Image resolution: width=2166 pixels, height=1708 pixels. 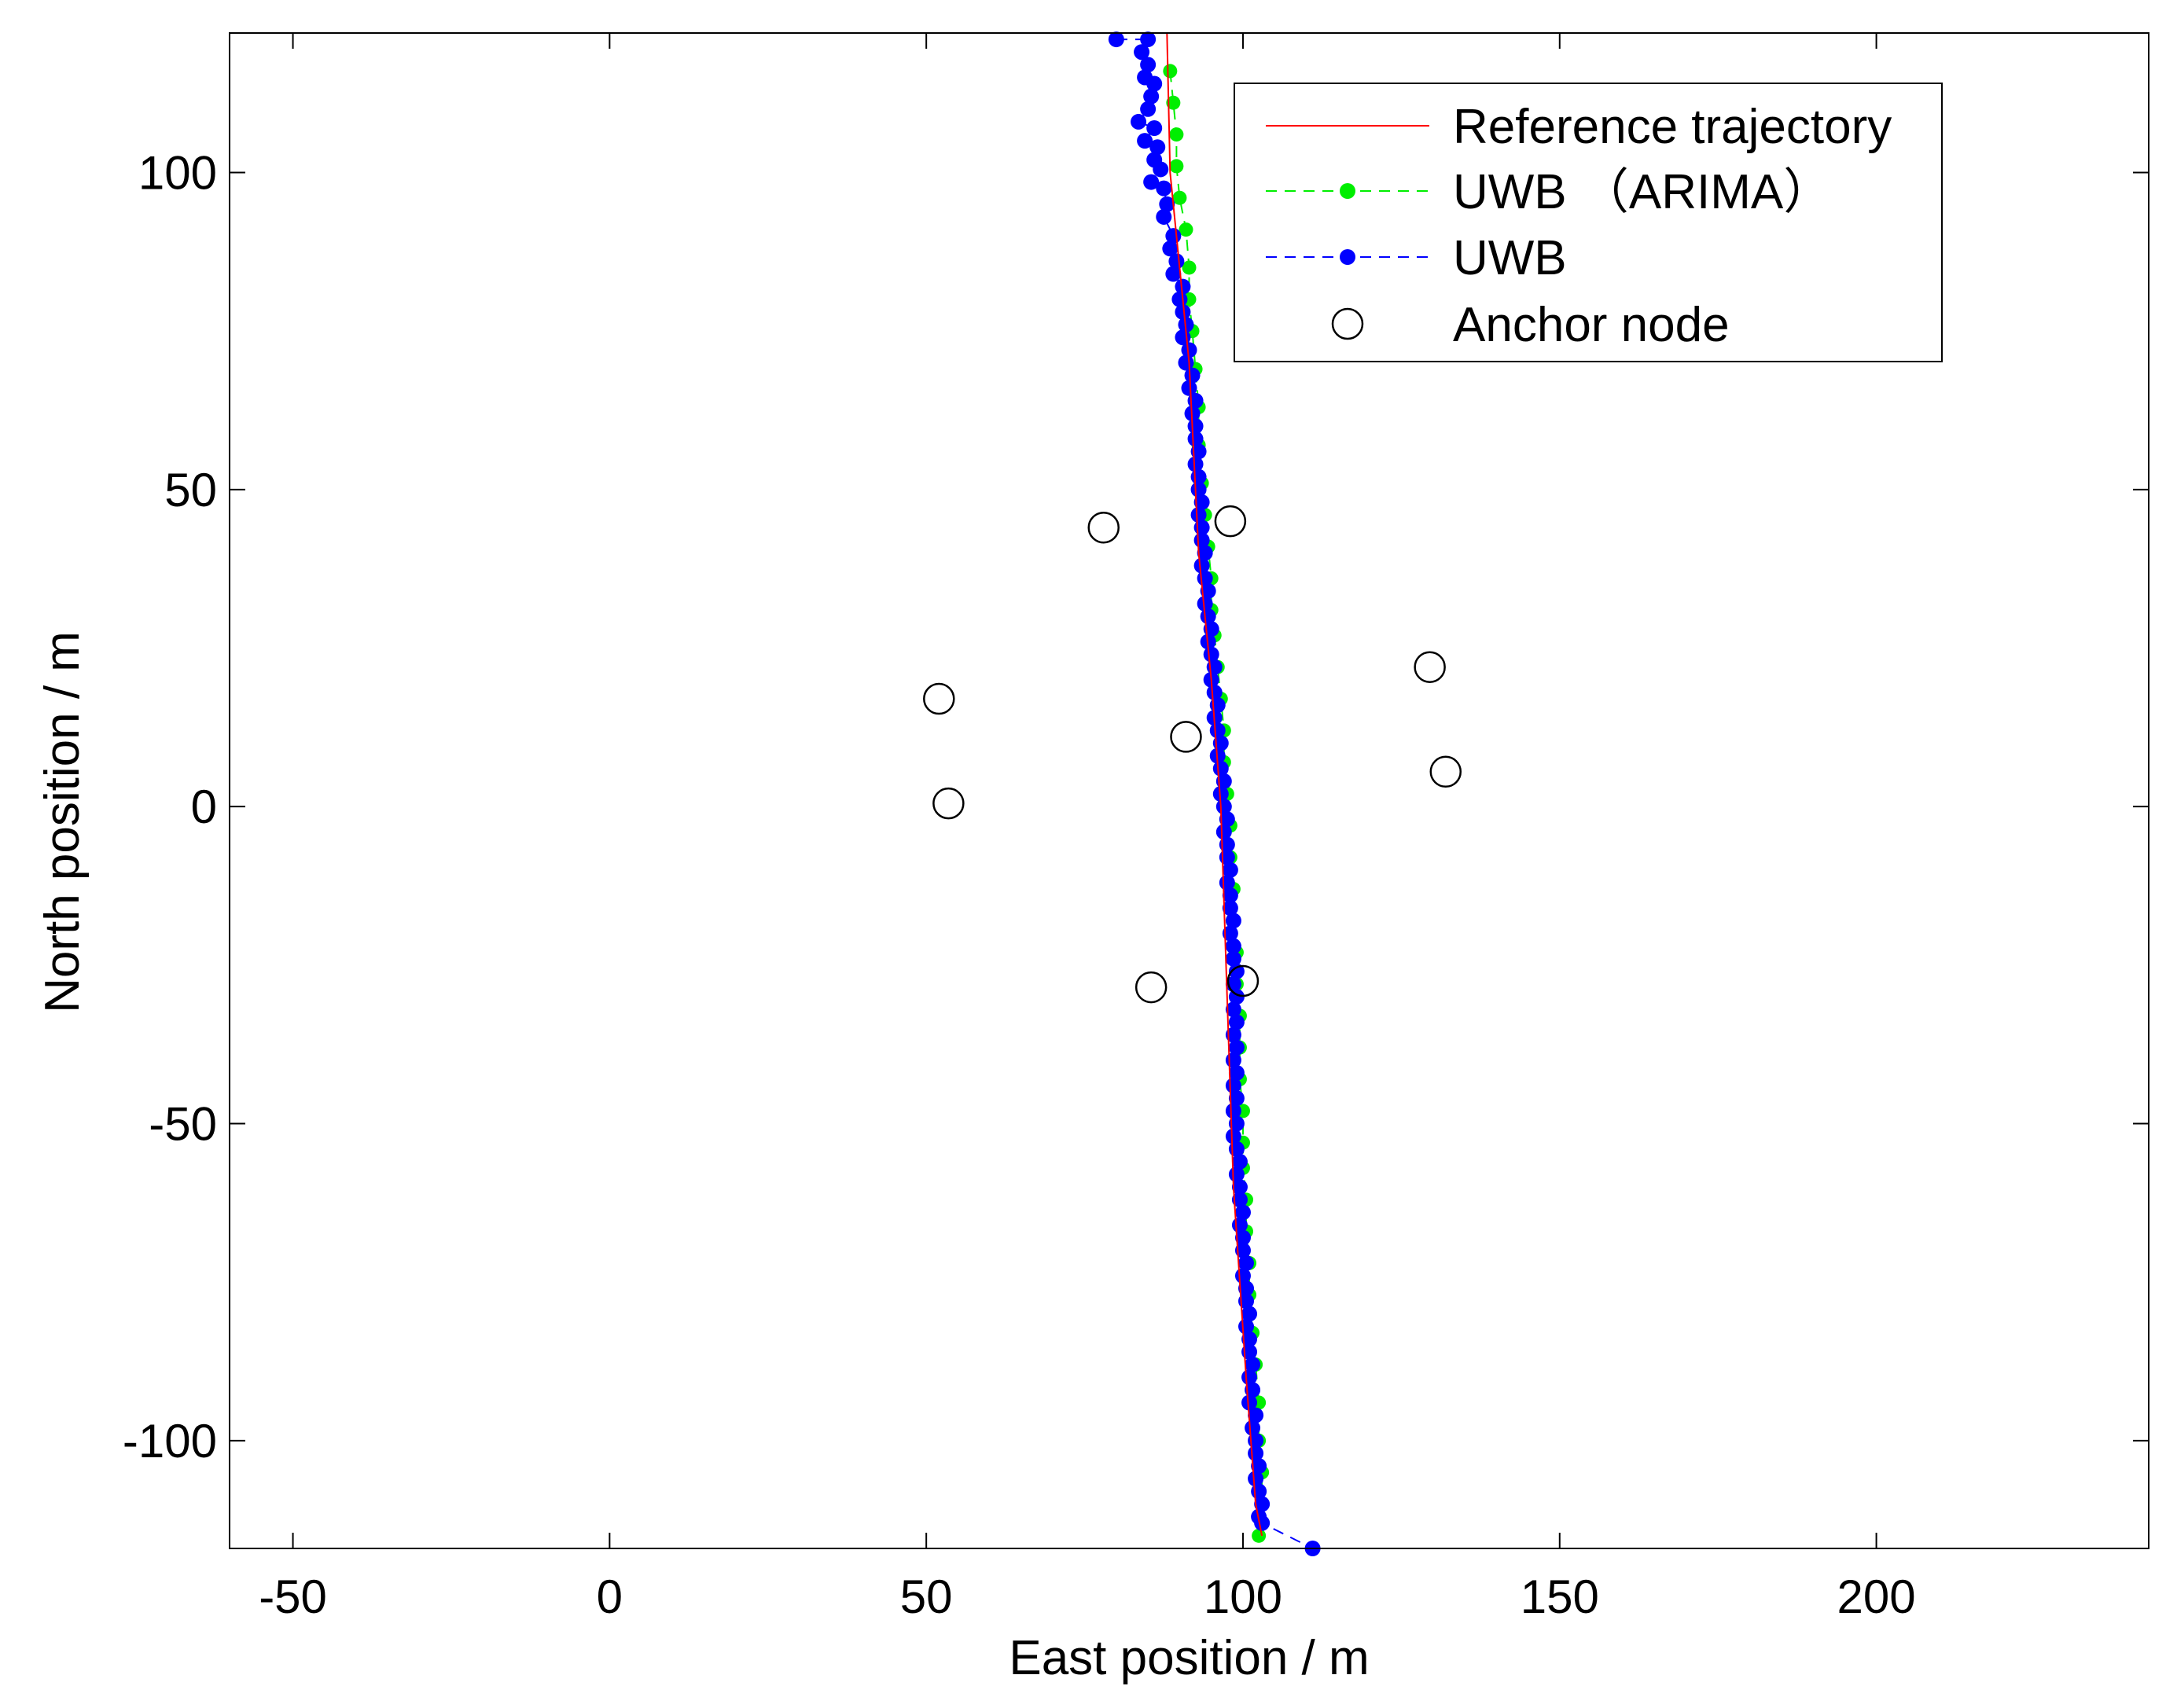 I want to click on legend-box, so click(x=1588, y=222).